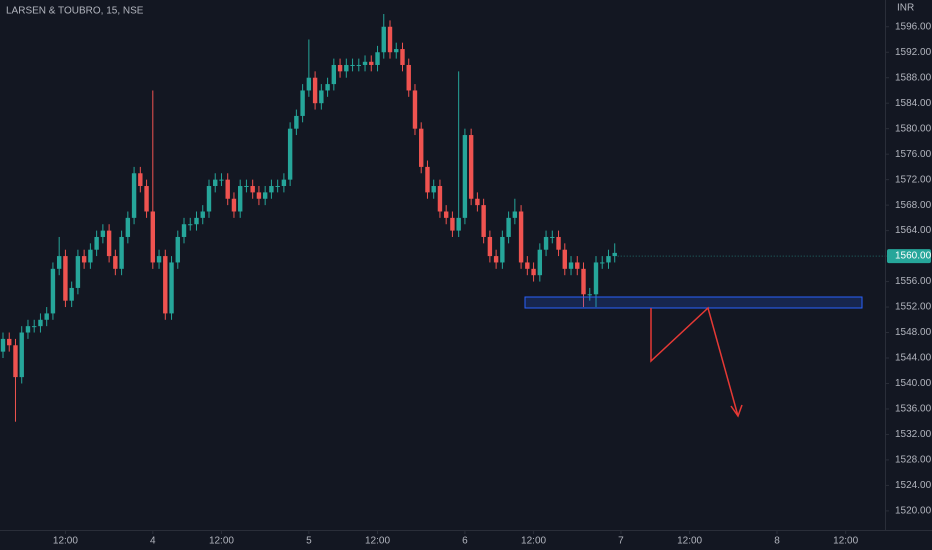 The image size is (932, 550). What do you see at coordinates (75, 11) in the screenshot?
I see `chart-title: LARSEN & TOUBRO, 15, NSE` at bounding box center [75, 11].